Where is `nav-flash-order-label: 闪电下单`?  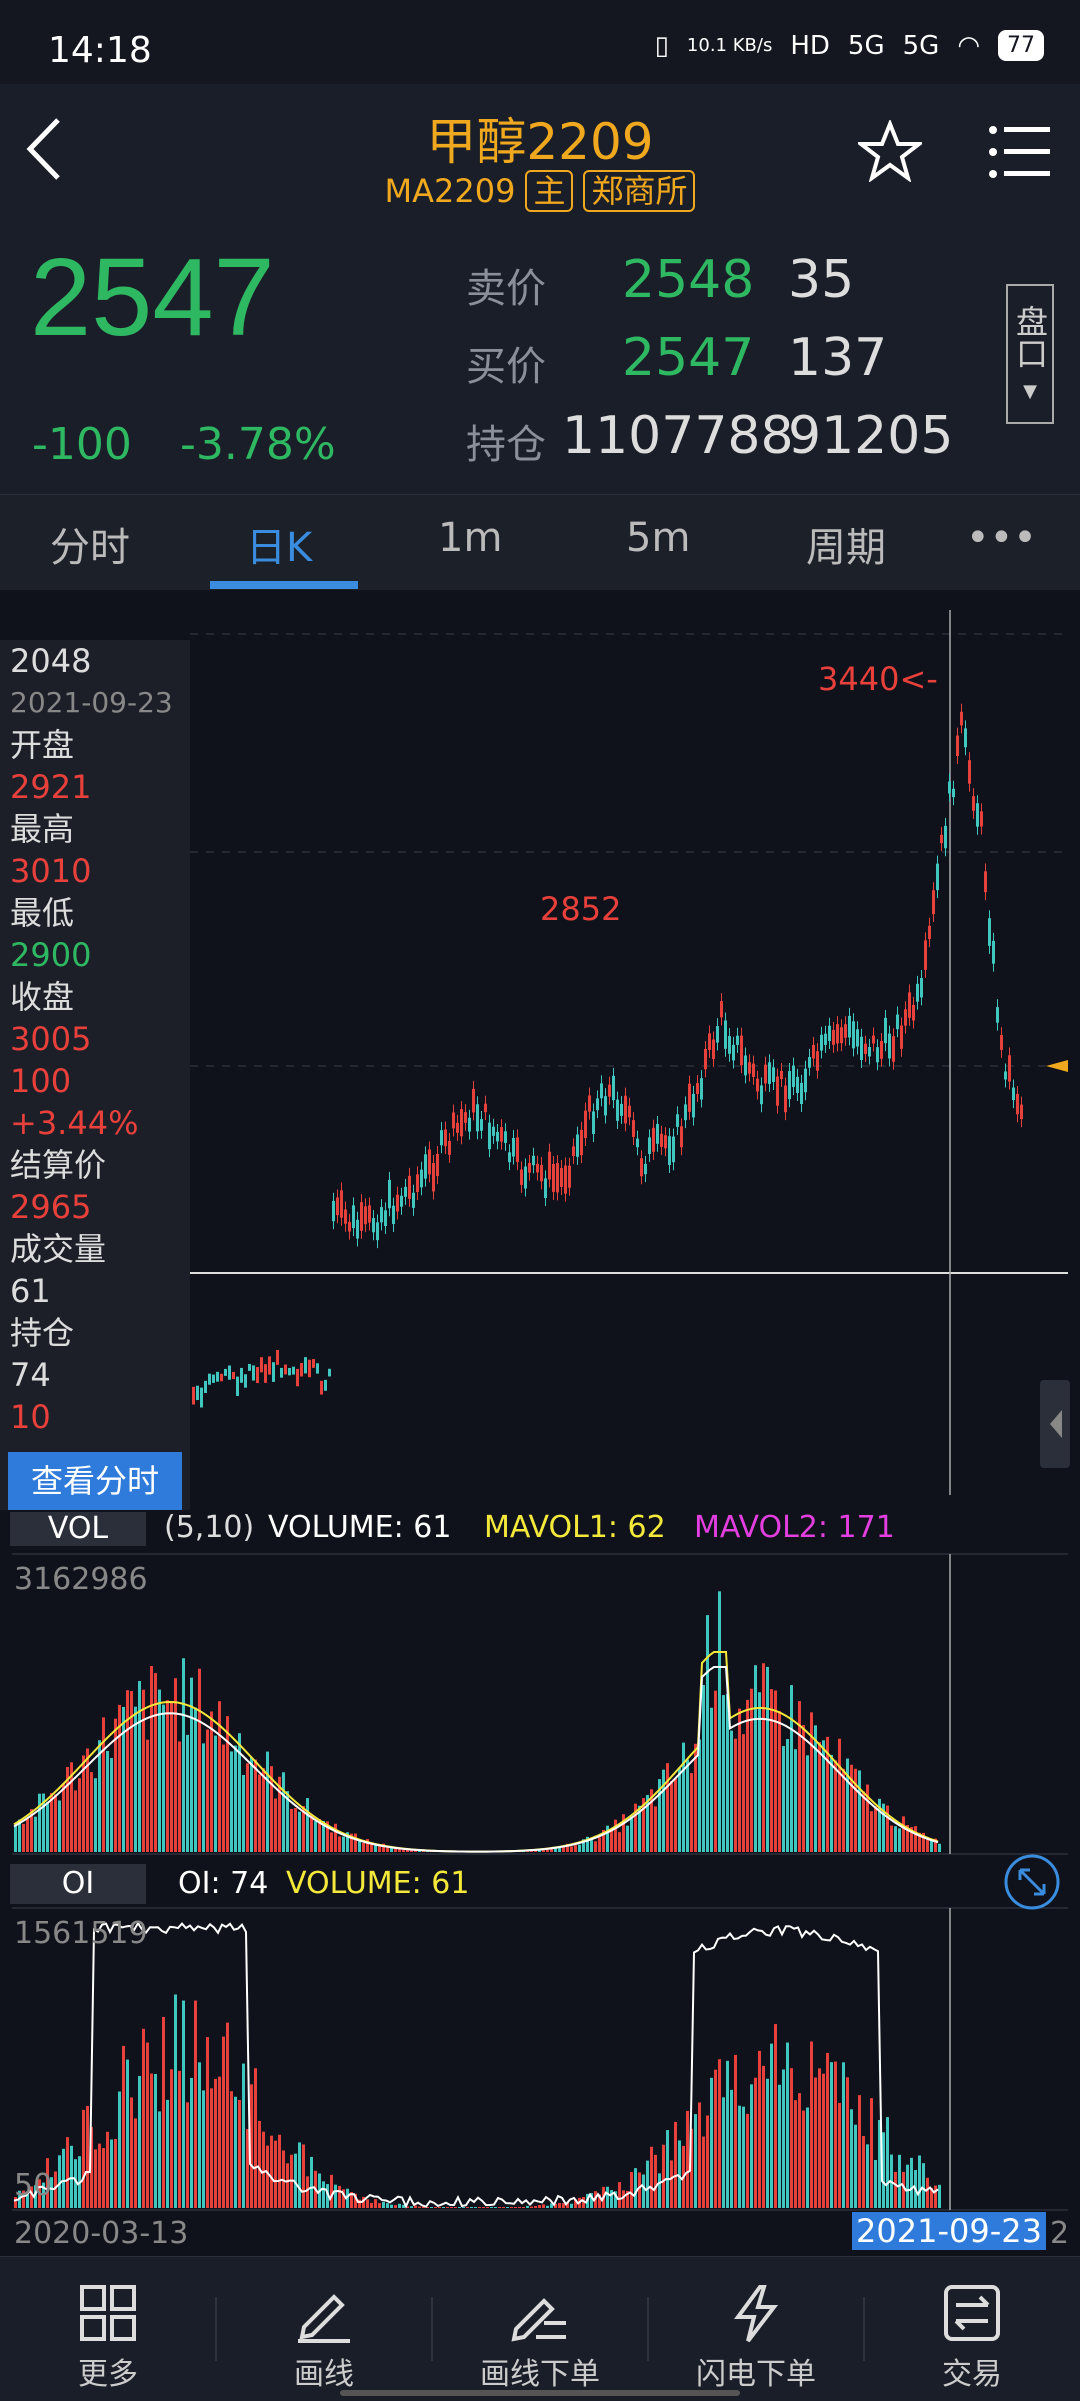 nav-flash-order-label: 闪电下单 is located at coordinates (756, 2374).